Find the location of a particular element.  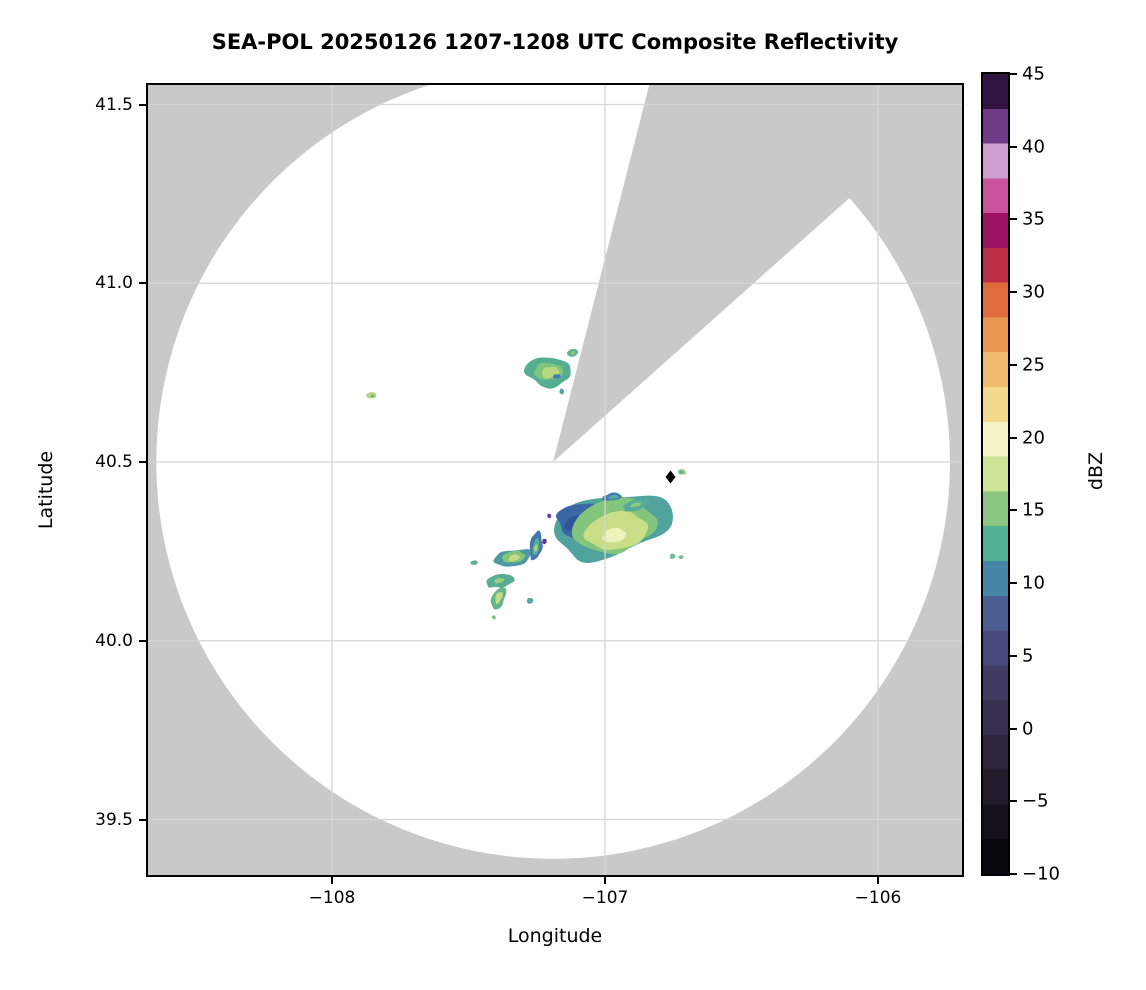

echo-sw-speck is located at coordinates (530, 600).